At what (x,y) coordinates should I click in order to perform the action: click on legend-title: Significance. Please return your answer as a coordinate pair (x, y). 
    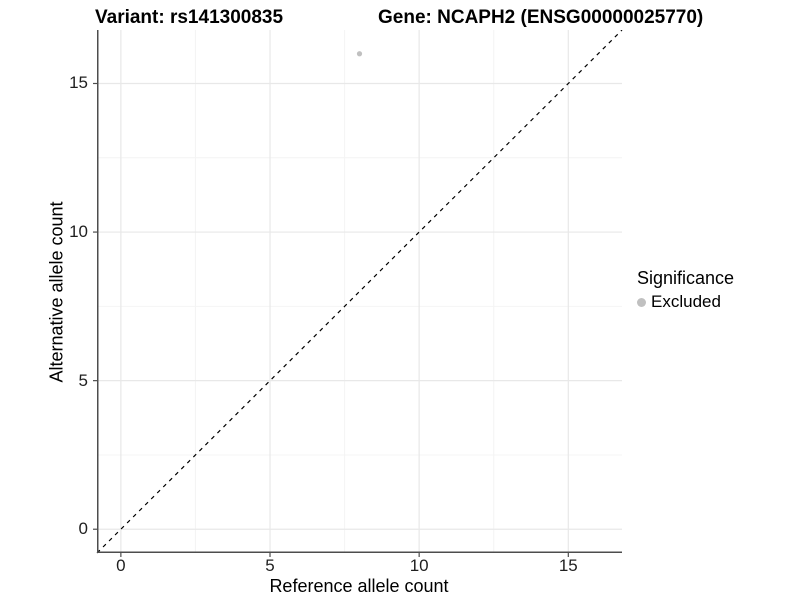
    Looking at the image, I should click on (686, 278).